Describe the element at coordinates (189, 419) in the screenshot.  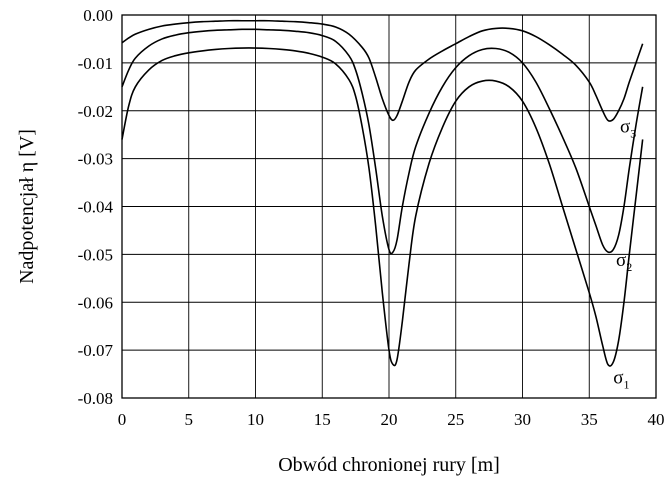
I see `x-tick-label: 5` at that location.